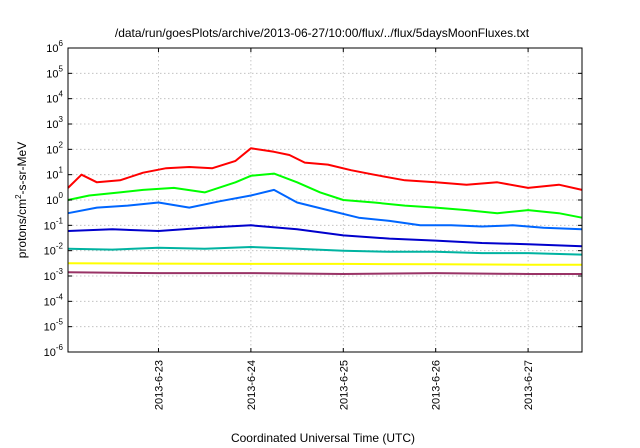 This screenshot has width=640, height=448. Describe the element at coordinates (54, 123) in the screenshot. I see `y-tick-label: 10³` at that location.